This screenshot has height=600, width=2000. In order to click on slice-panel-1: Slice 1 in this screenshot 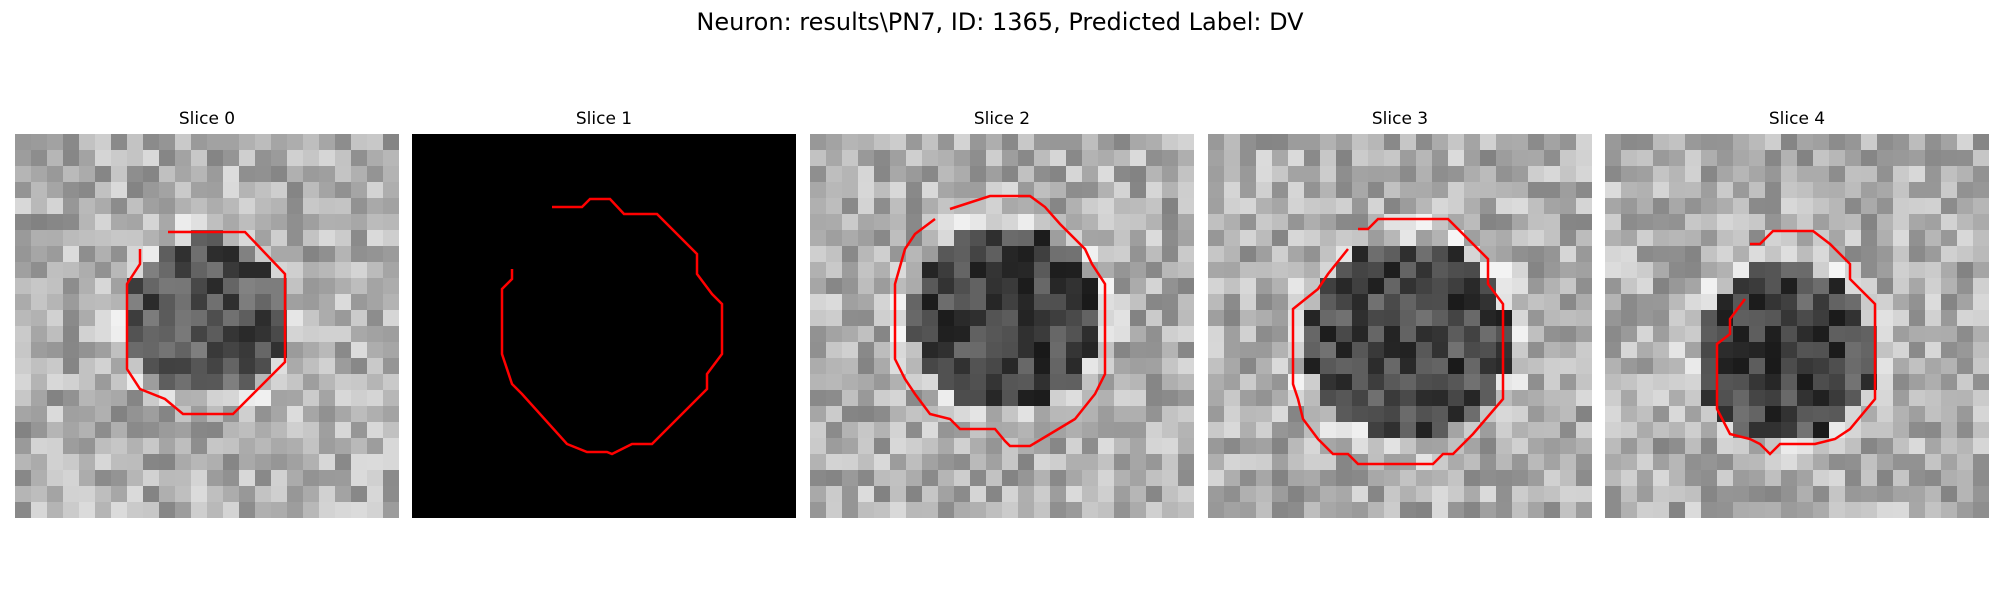, I will do `click(604, 313)`.